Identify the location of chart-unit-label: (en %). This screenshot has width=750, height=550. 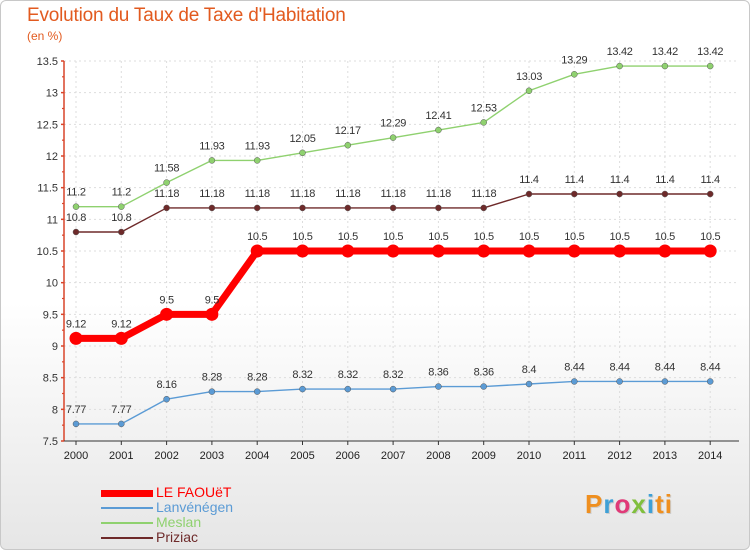
(45, 36).